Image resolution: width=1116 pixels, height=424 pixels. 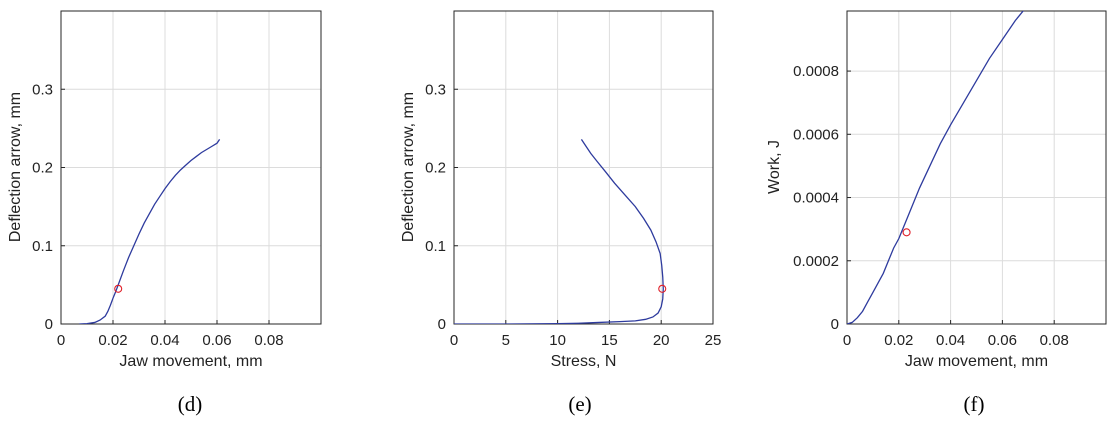 What do you see at coordinates (816, 261) in the screenshot?
I see `y-tick-label: 0.0002` at bounding box center [816, 261].